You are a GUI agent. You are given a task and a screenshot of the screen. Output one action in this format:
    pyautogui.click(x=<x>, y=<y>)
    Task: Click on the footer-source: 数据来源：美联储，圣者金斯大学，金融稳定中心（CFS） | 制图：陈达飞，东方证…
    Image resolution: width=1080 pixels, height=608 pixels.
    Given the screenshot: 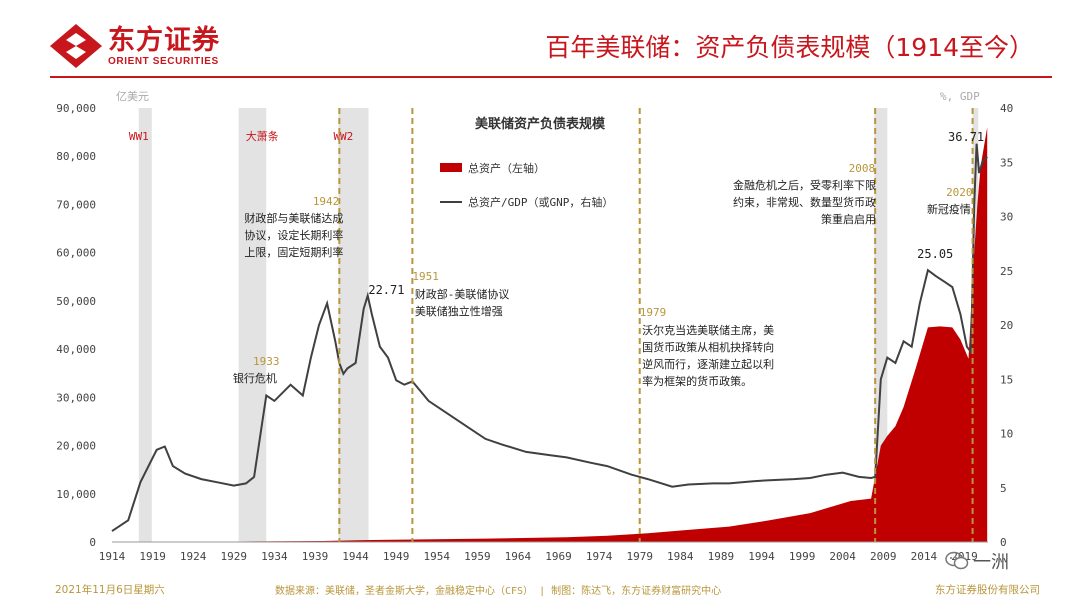 What is the action you would take?
    pyautogui.click(x=498, y=591)
    